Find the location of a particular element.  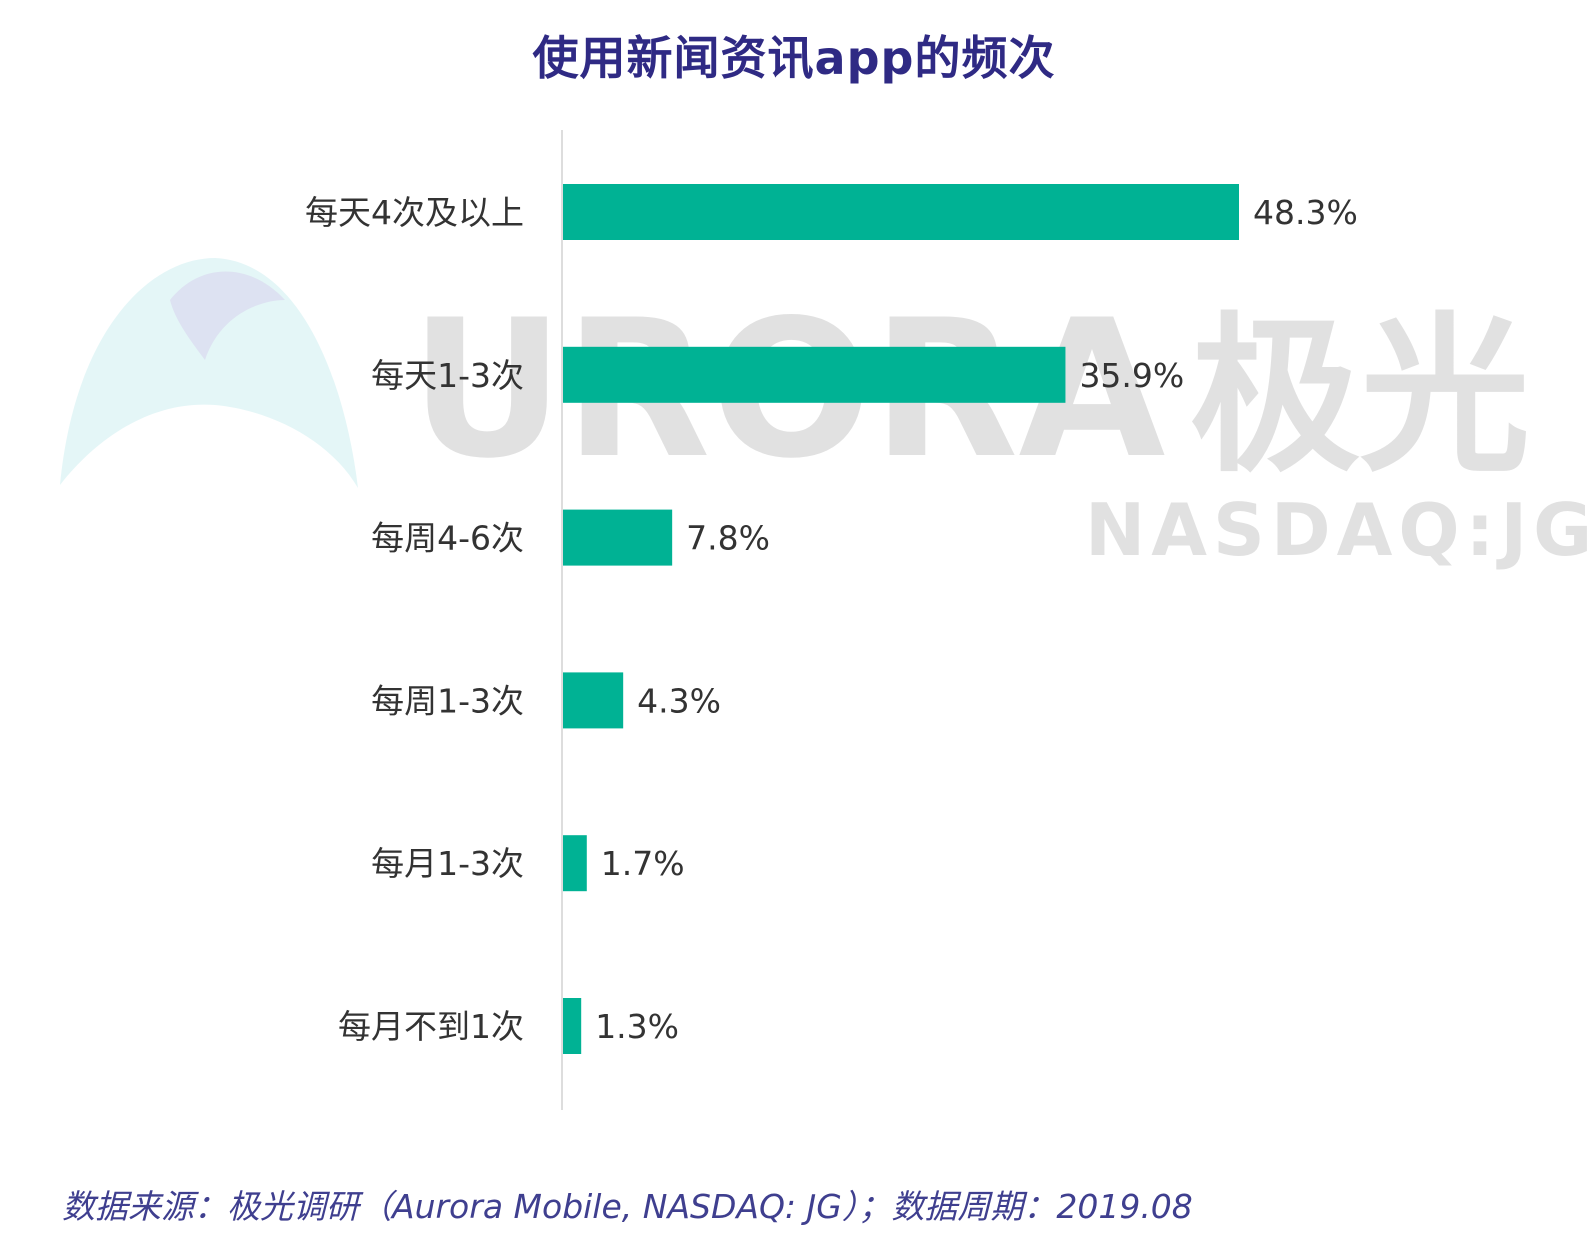

category-label-5: 每月1-3次 is located at coordinates (447, 863).